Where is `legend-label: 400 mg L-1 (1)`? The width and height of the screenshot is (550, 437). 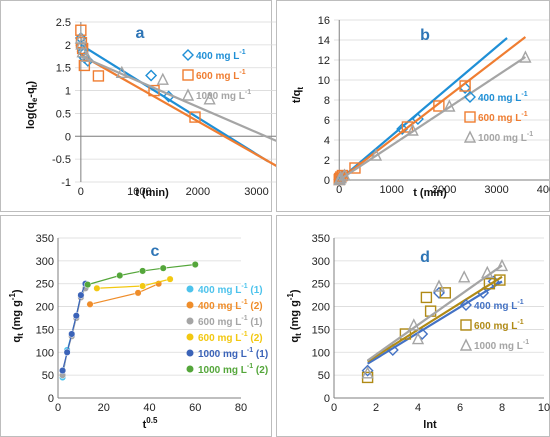 legend-label: 400 mg L-1 (1) is located at coordinates (230, 289).